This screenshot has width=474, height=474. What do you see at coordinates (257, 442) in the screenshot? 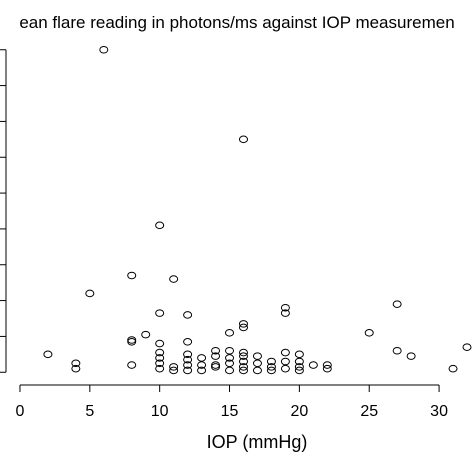
I see `x-axis-label: IOP (mmHg)` at bounding box center [257, 442].